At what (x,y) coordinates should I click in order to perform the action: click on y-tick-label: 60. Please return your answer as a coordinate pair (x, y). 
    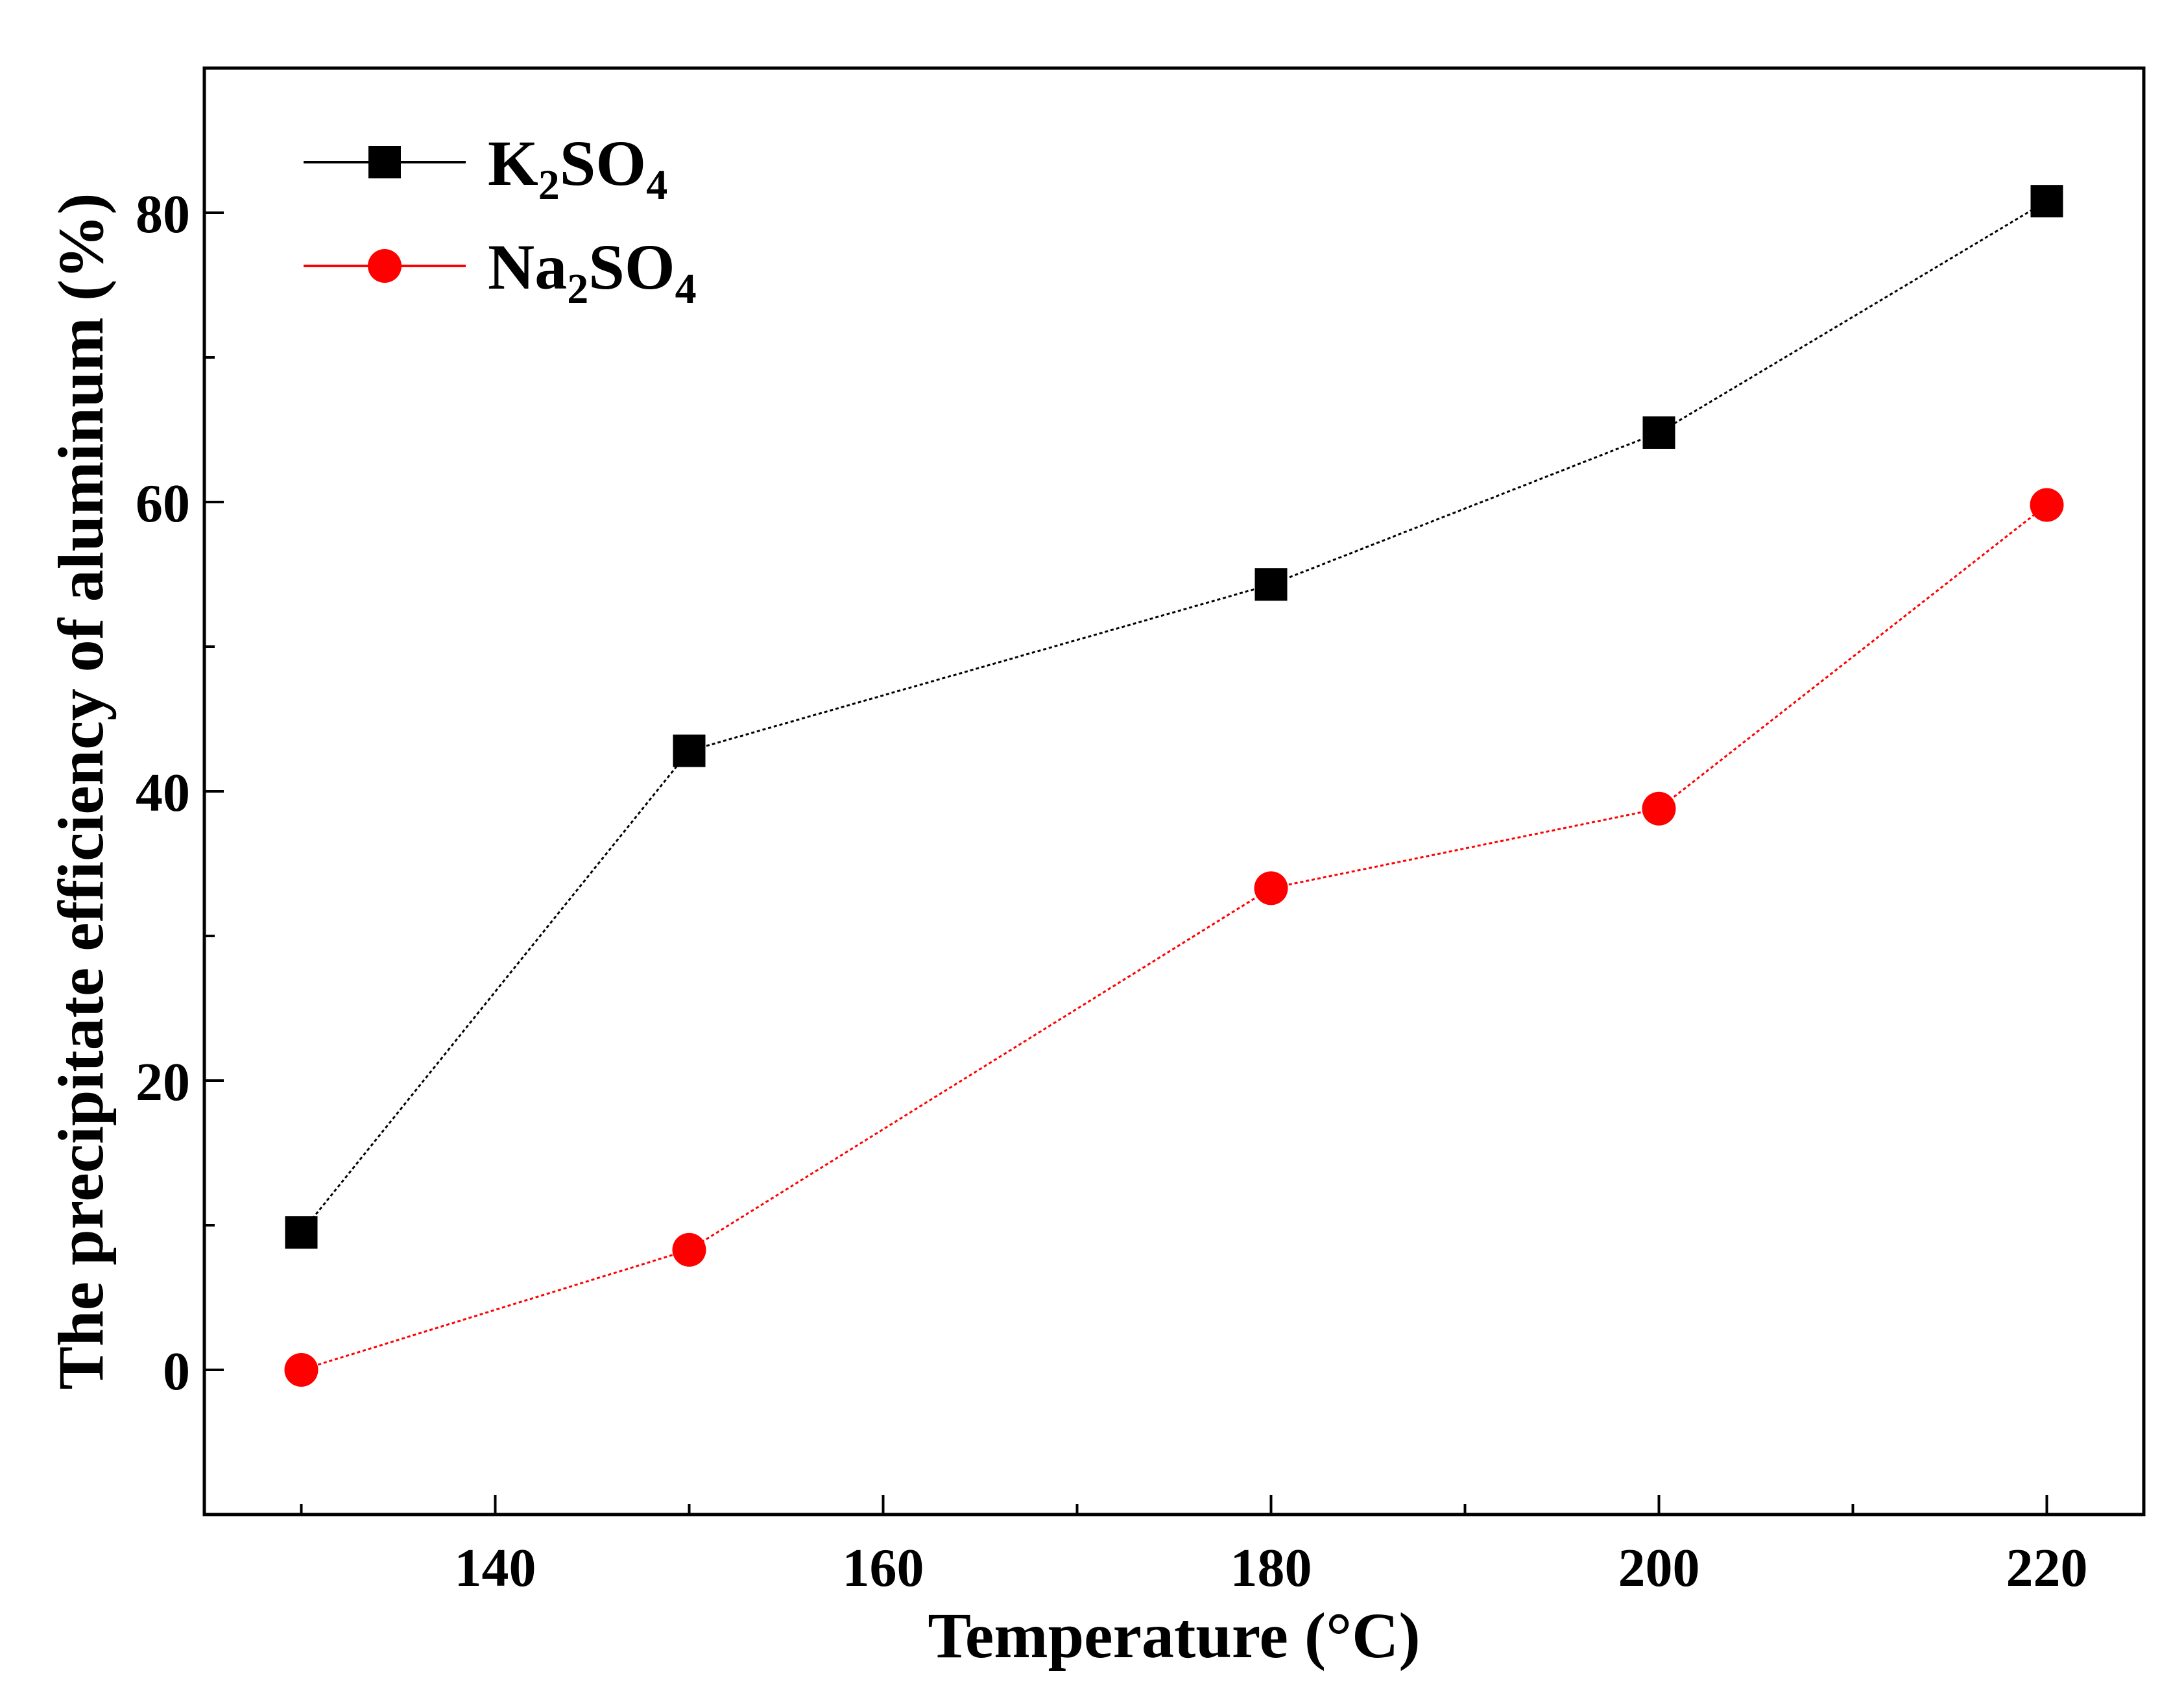
    Looking at the image, I should click on (163, 503).